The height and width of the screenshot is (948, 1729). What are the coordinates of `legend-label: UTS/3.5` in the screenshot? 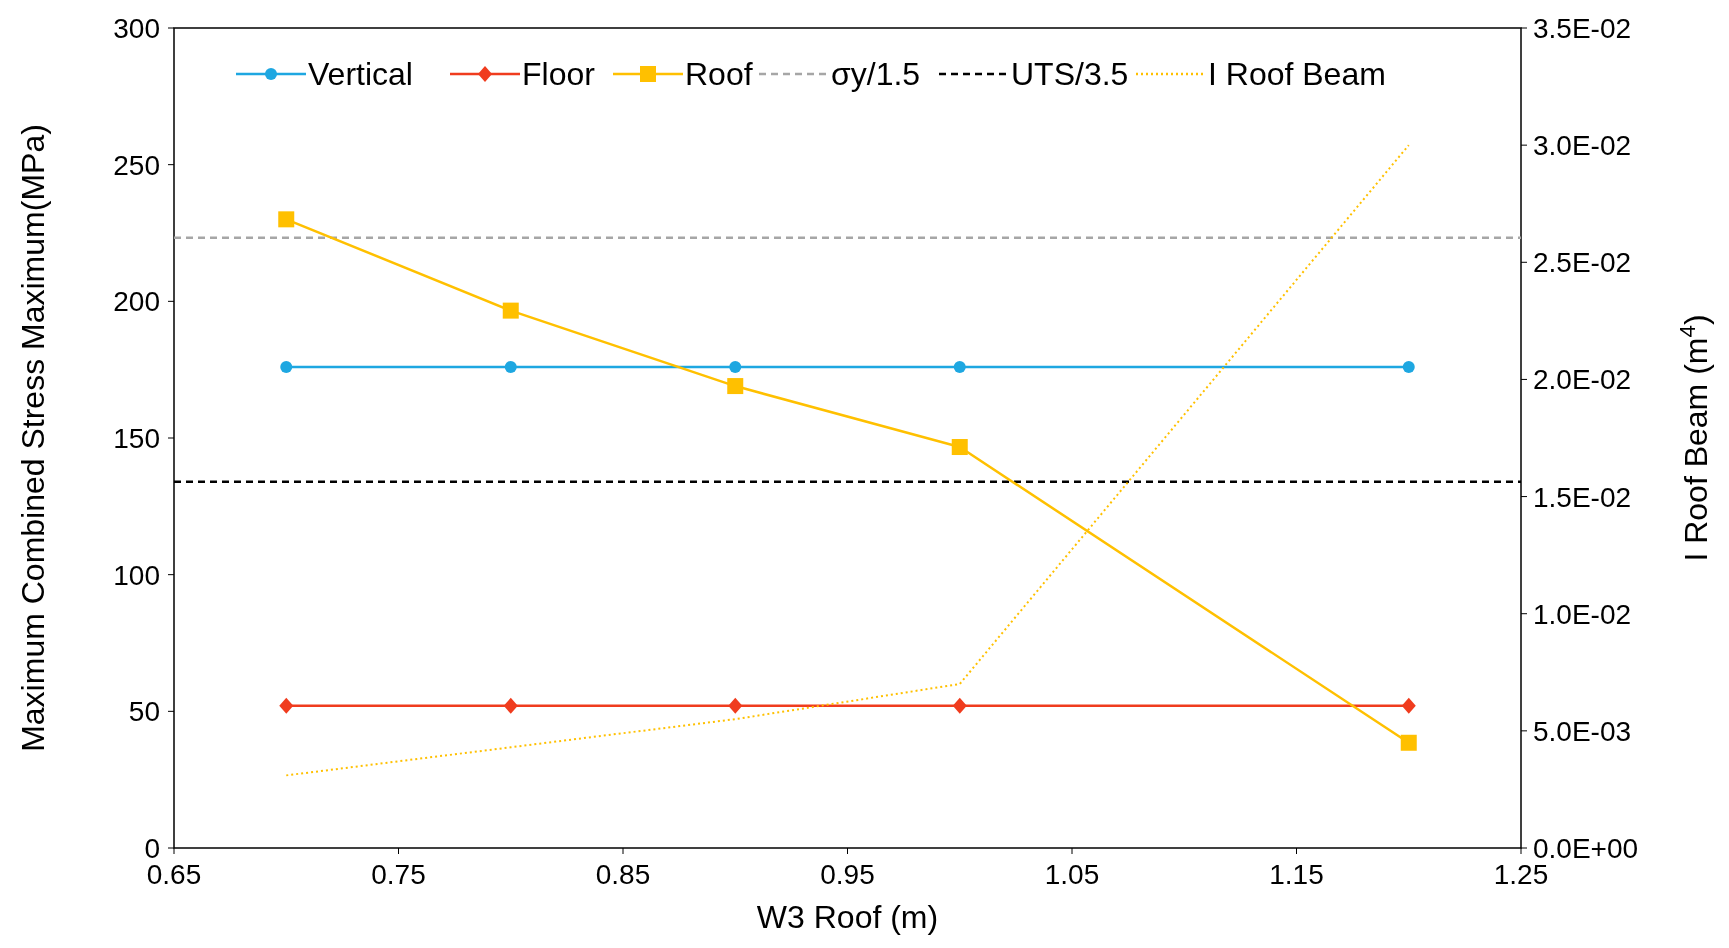 It's located at (1070, 74).